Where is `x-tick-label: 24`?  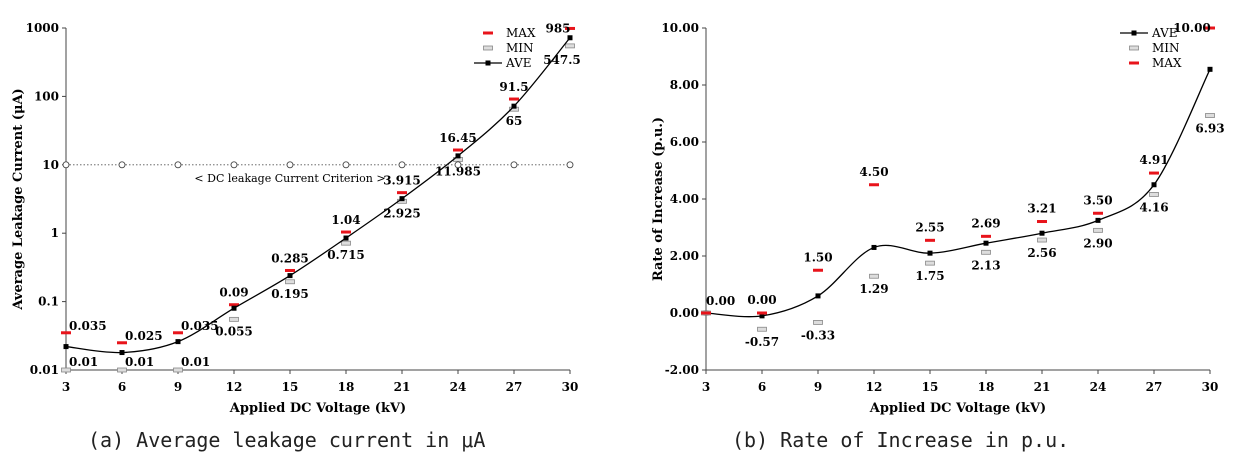
x-tick-label: 24 is located at coordinates (458, 387).